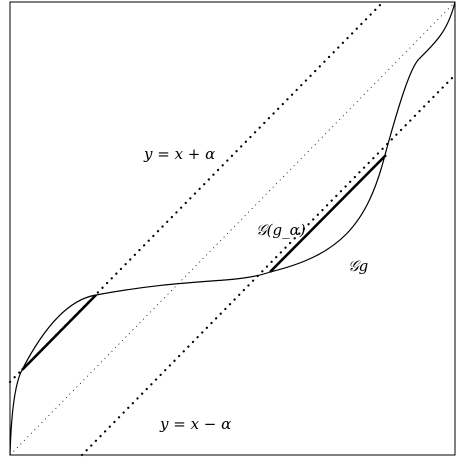 This screenshot has height=460, width=457. What do you see at coordinates (179, 154) in the screenshot?
I see `upper-line-label: y = x + α` at bounding box center [179, 154].